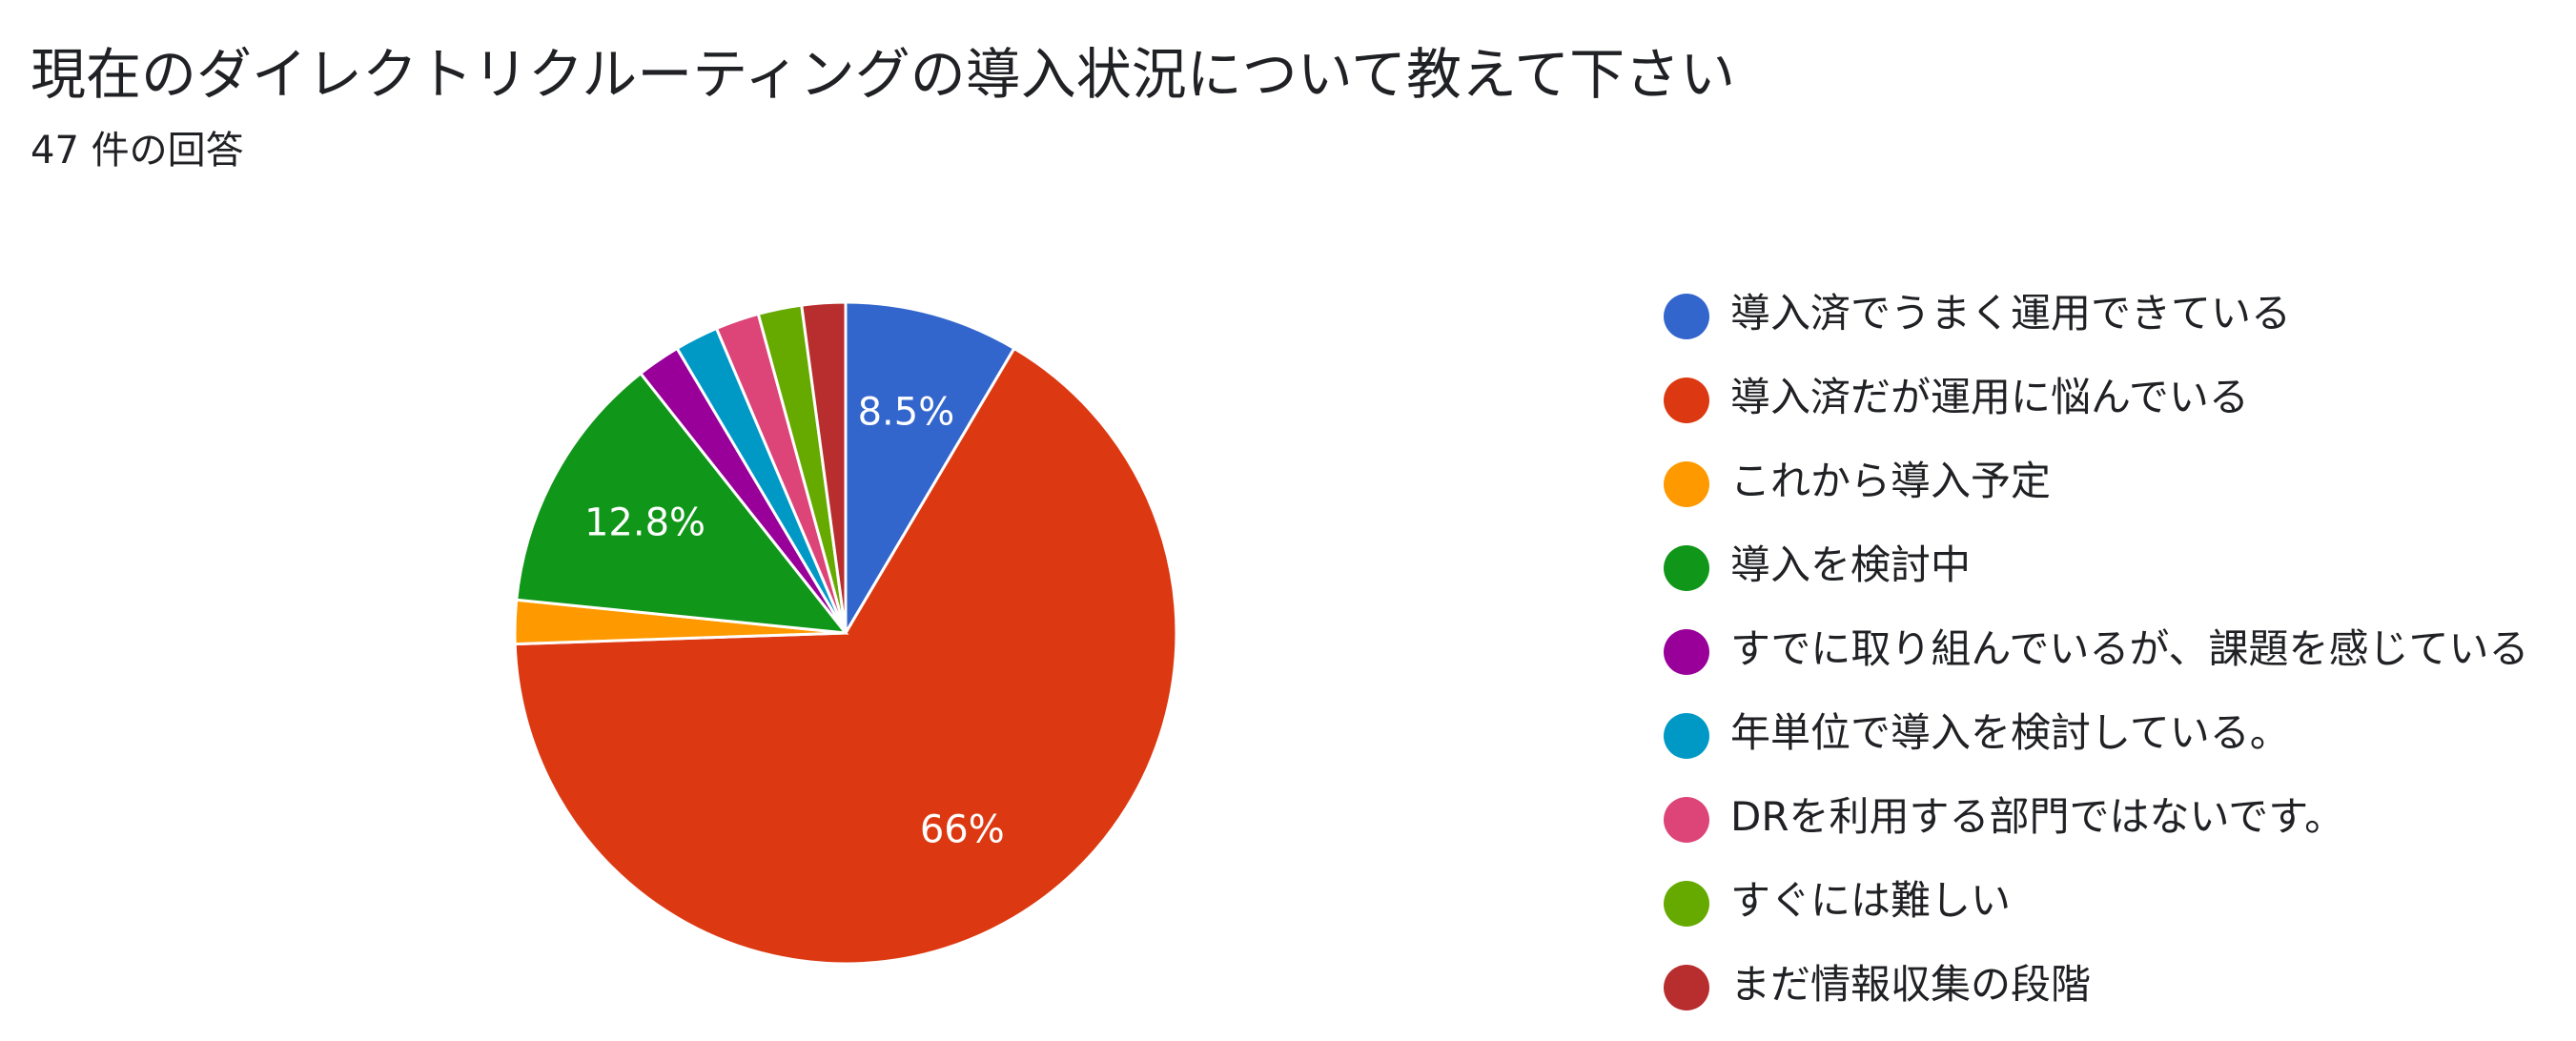 The image size is (2576, 1041). I want to click on legend-label-9: まだ情報収集の段階, so click(1911, 985).